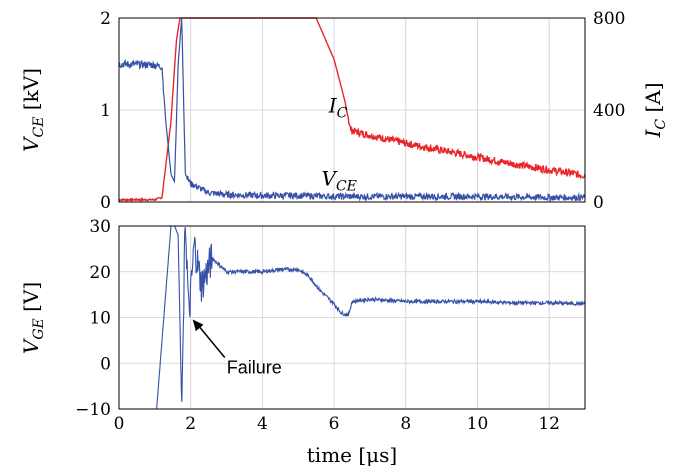 This screenshot has height=472, width=688. I want to click on top-left-tick-2: 2, so click(105, 19).